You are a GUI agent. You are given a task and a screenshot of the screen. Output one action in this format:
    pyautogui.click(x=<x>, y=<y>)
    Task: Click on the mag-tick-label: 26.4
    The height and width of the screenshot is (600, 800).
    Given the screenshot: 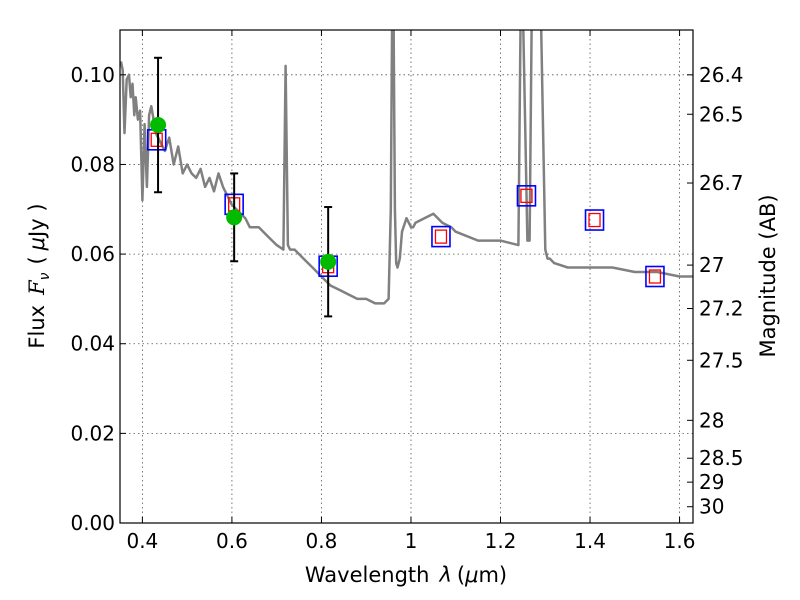 What is the action you would take?
    pyautogui.click(x=721, y=75)
    